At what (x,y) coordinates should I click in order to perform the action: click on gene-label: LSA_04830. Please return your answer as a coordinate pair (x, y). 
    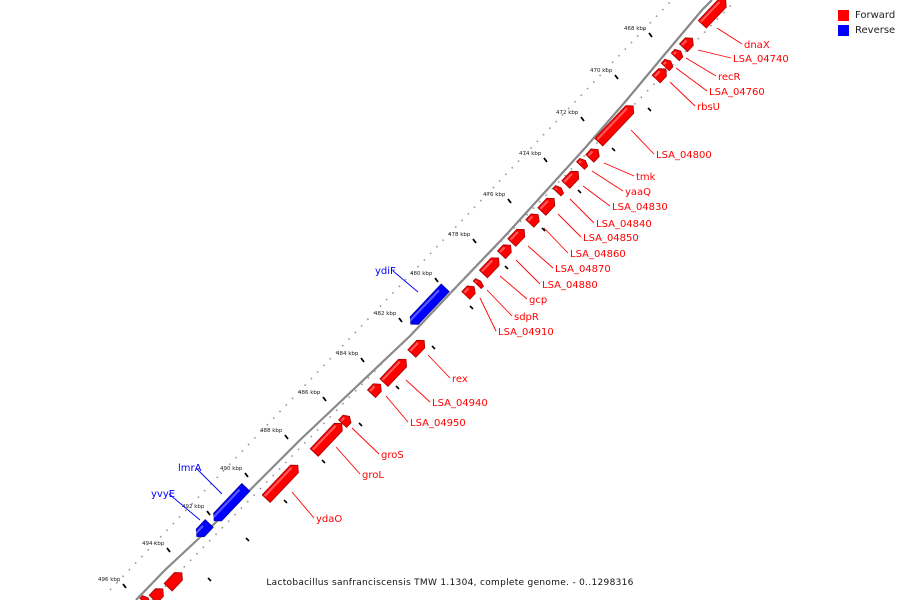
    Looking at the image, I should click on (640, 207).